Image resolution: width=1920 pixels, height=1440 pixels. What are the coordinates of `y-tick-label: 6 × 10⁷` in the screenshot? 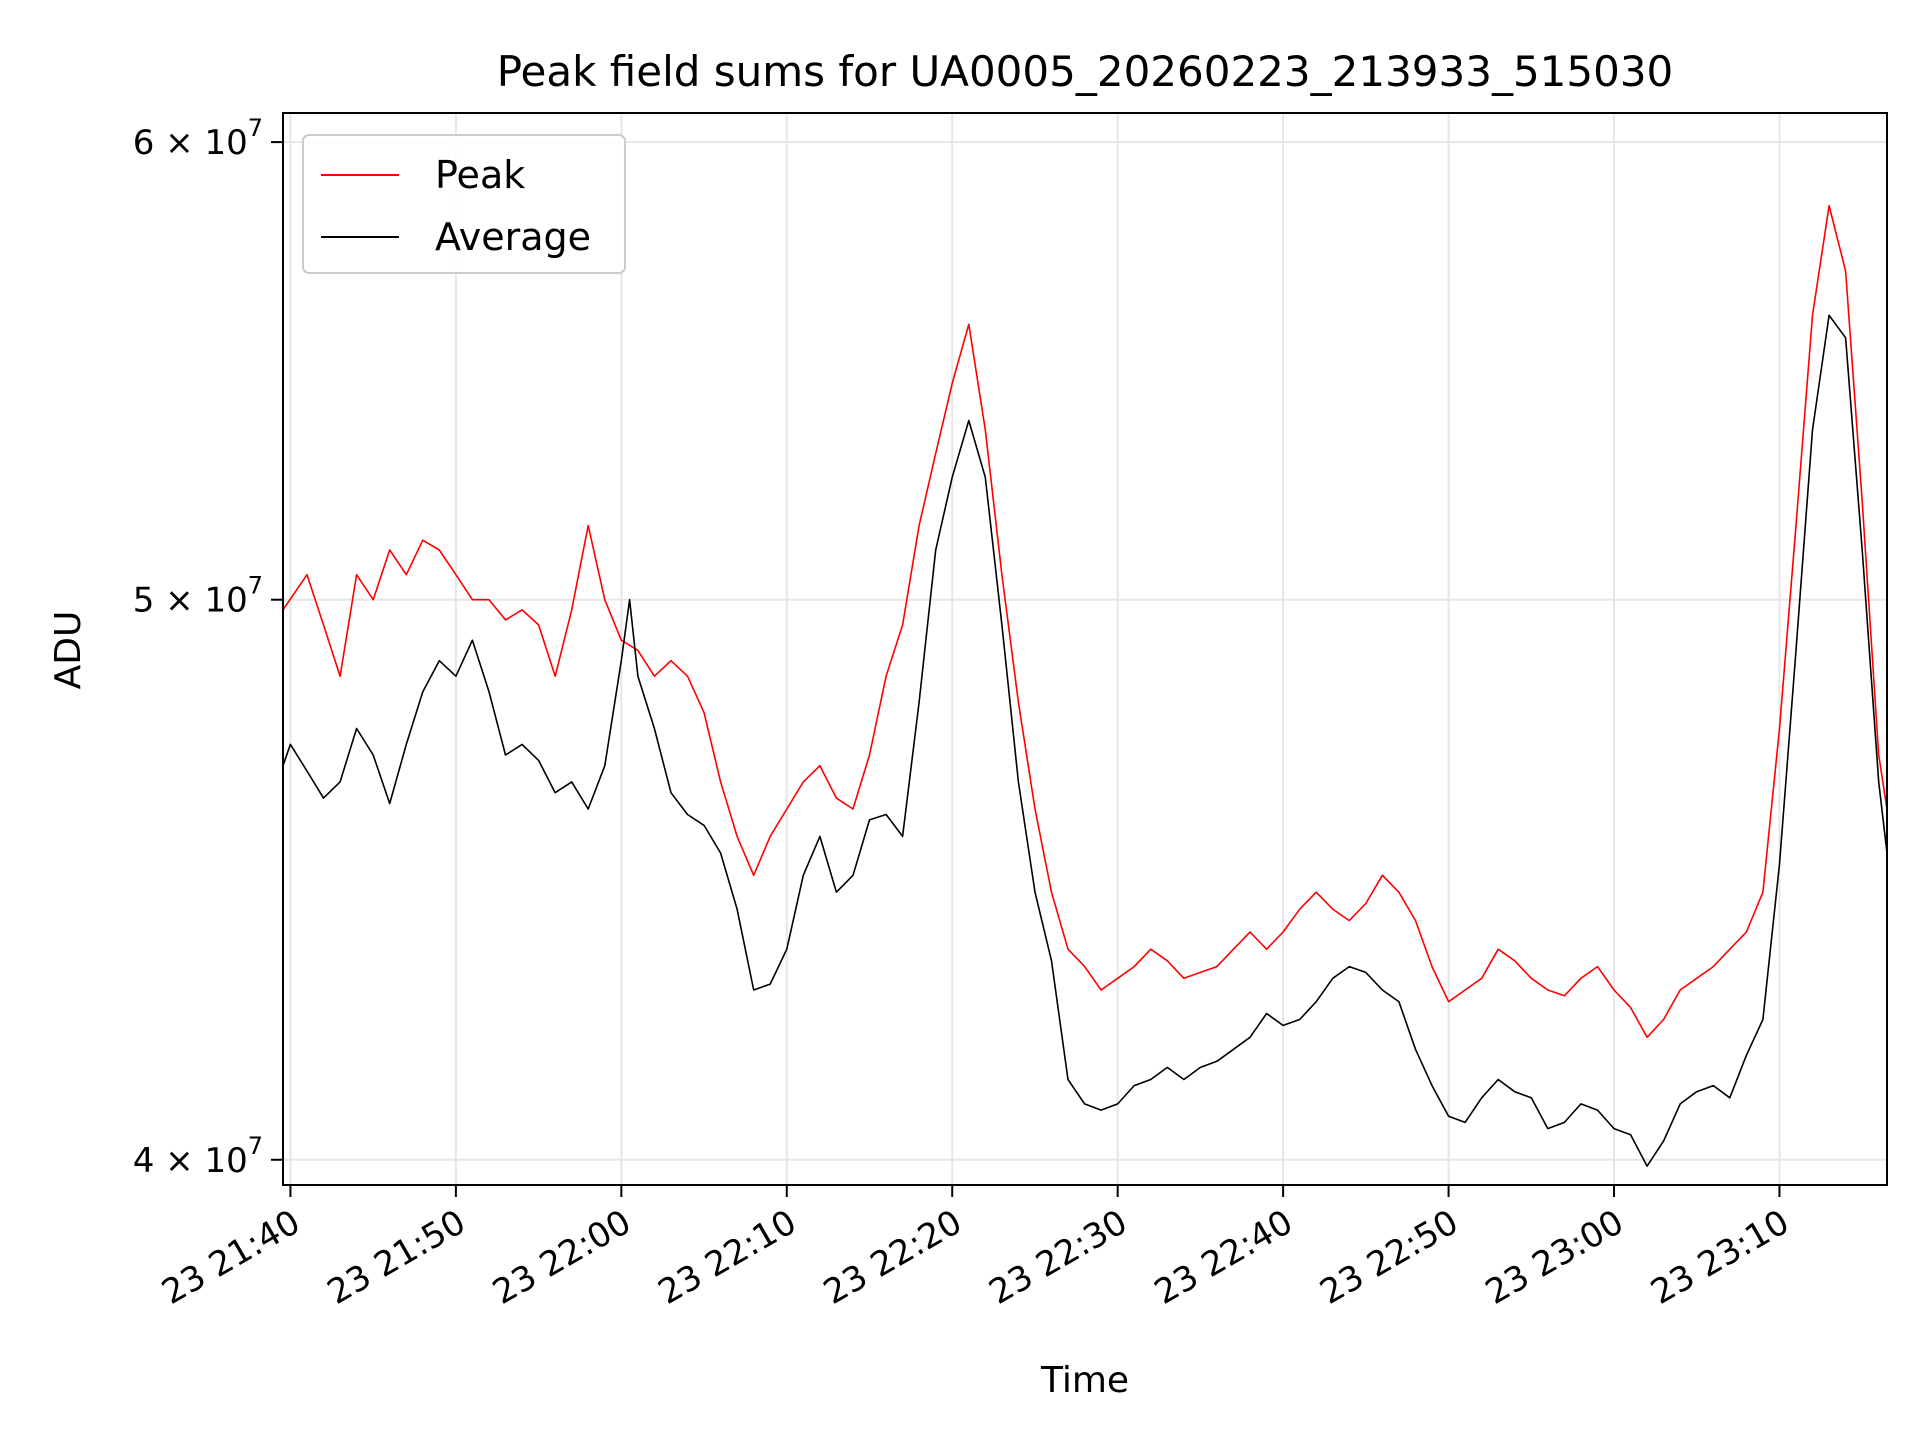 It's located at (198, 138).